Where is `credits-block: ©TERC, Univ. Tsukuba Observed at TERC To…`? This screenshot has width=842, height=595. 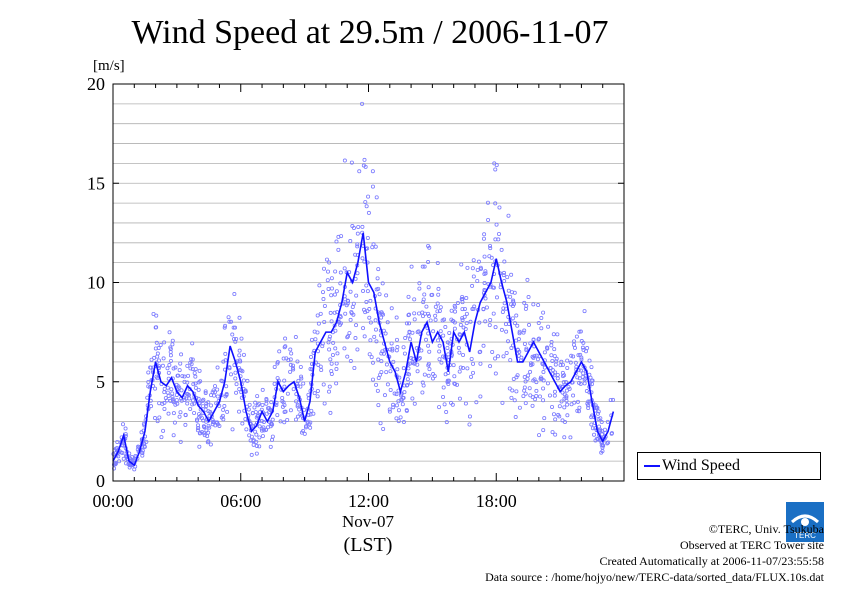
credits-block: ©TERC, Univ. Tsukuba Observed at TERC To… is located at coordinates (654, 553).